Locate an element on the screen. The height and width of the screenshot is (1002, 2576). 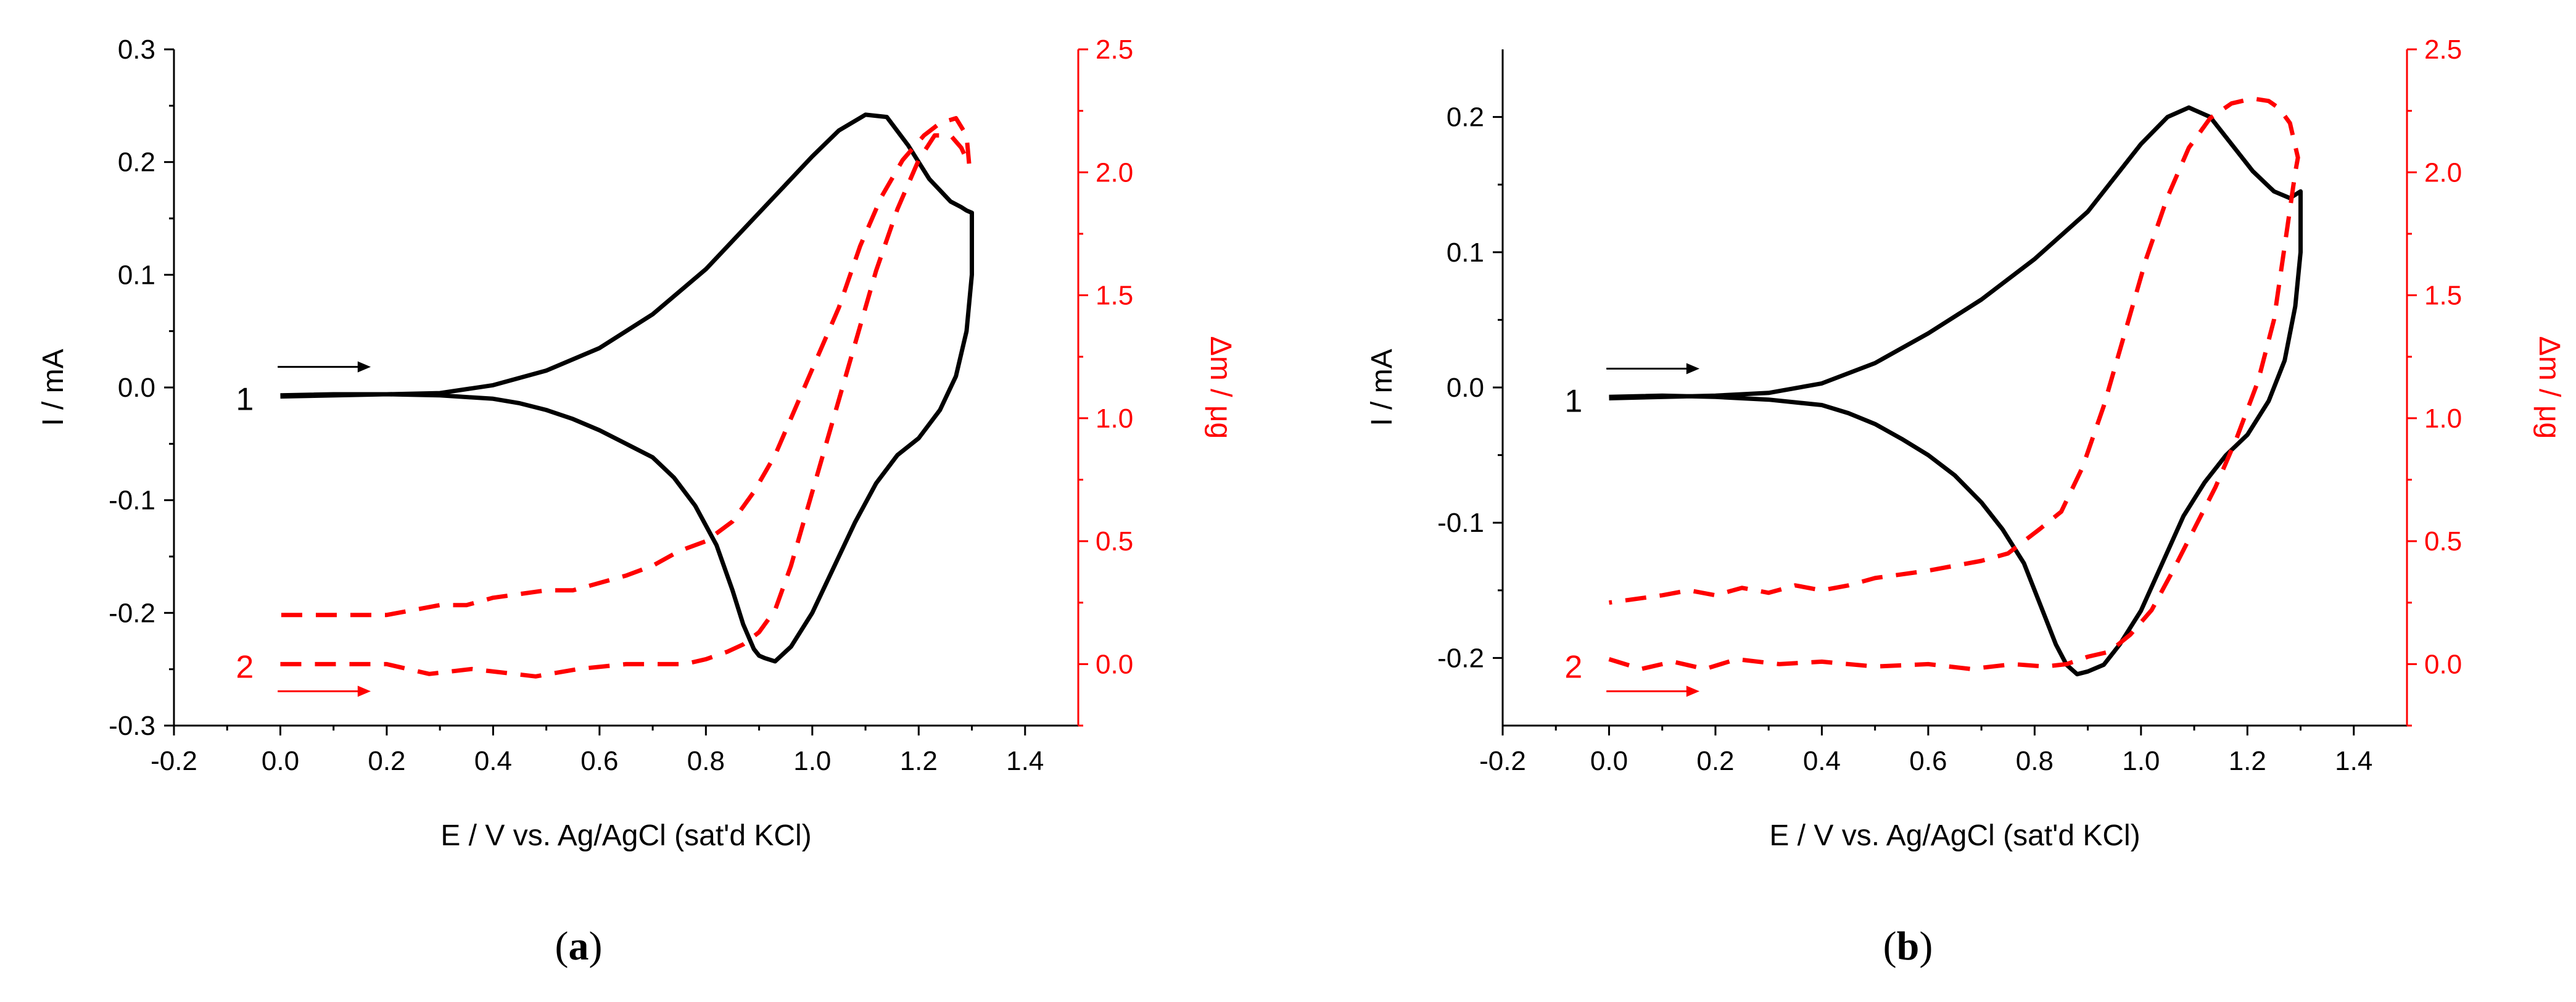
y-tick-label: -0.3 is located at coordinates (132, 726).